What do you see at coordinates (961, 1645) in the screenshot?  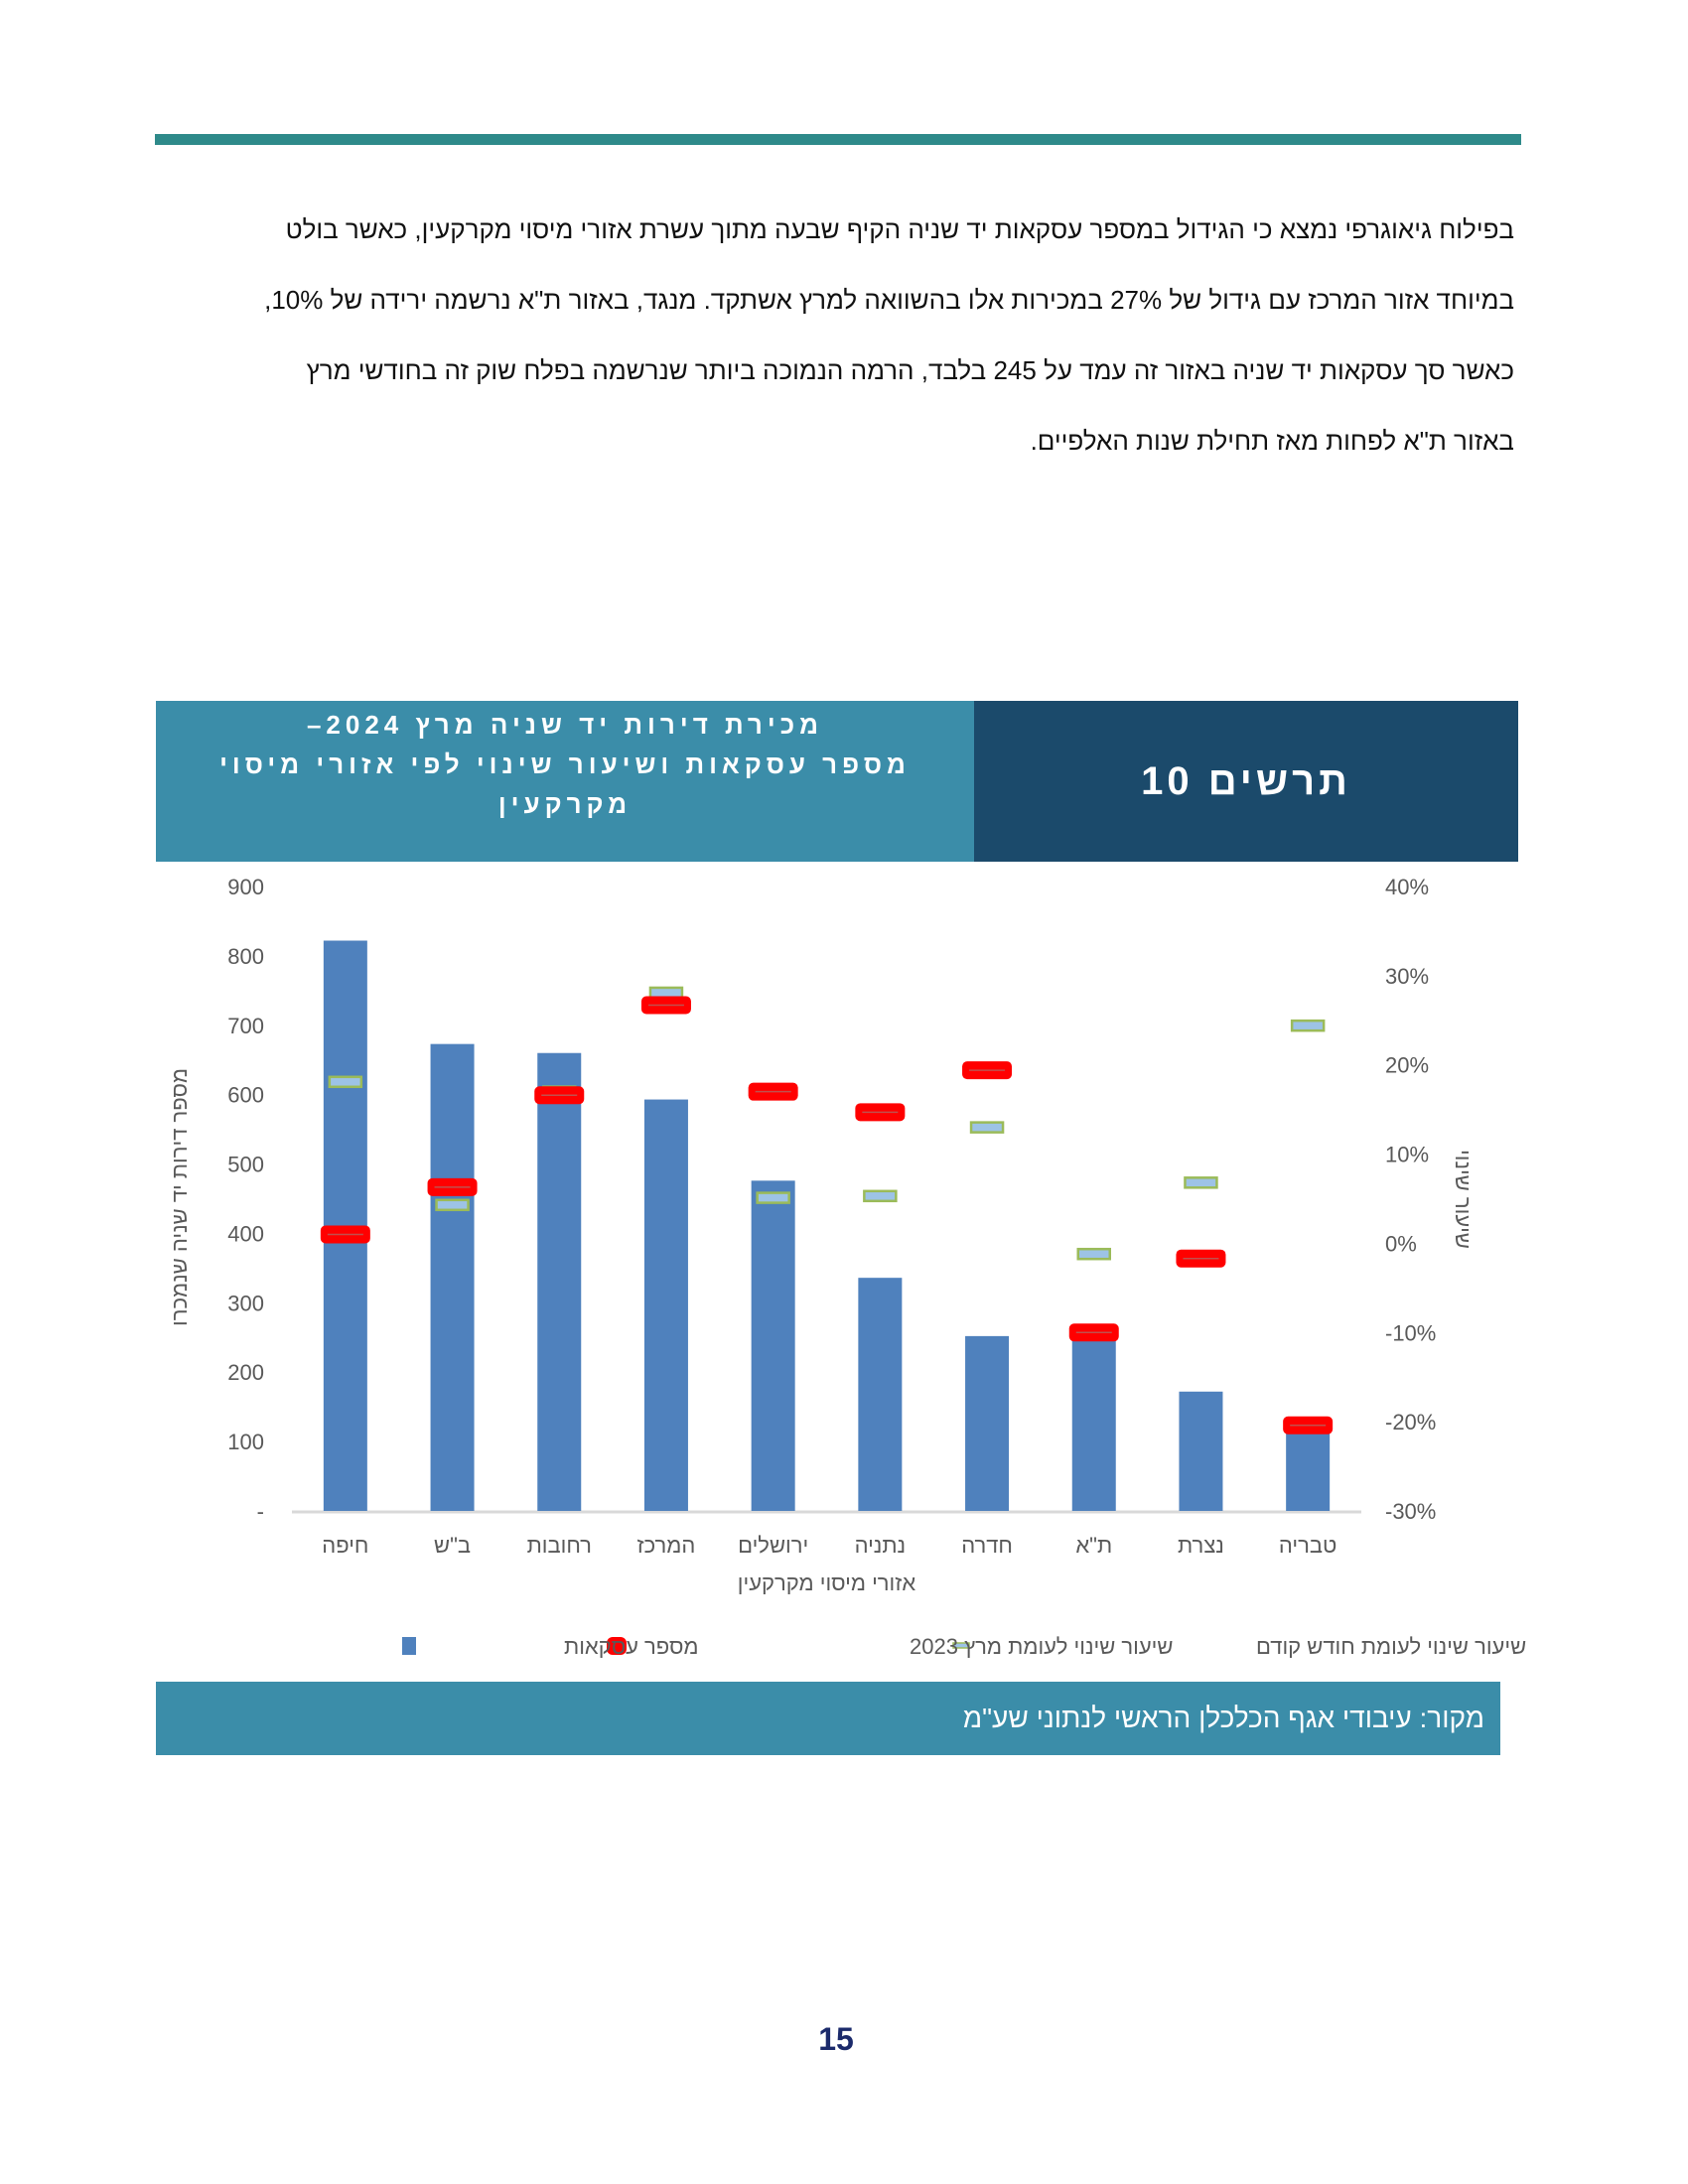 I see `legend-prev-month-swatch` at bounding box center [961, 1645].